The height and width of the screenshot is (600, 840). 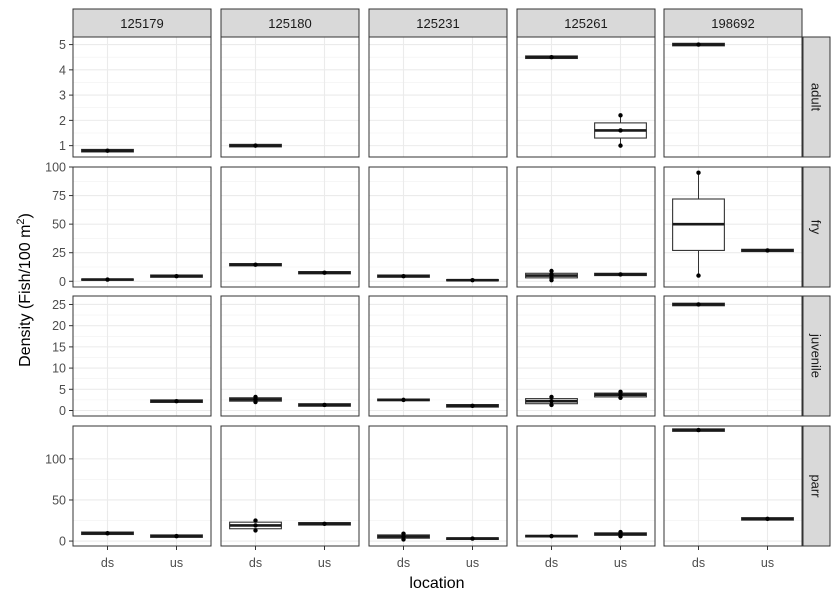 I want to click on y-tick-label: 75, so click(x=59, y=196).